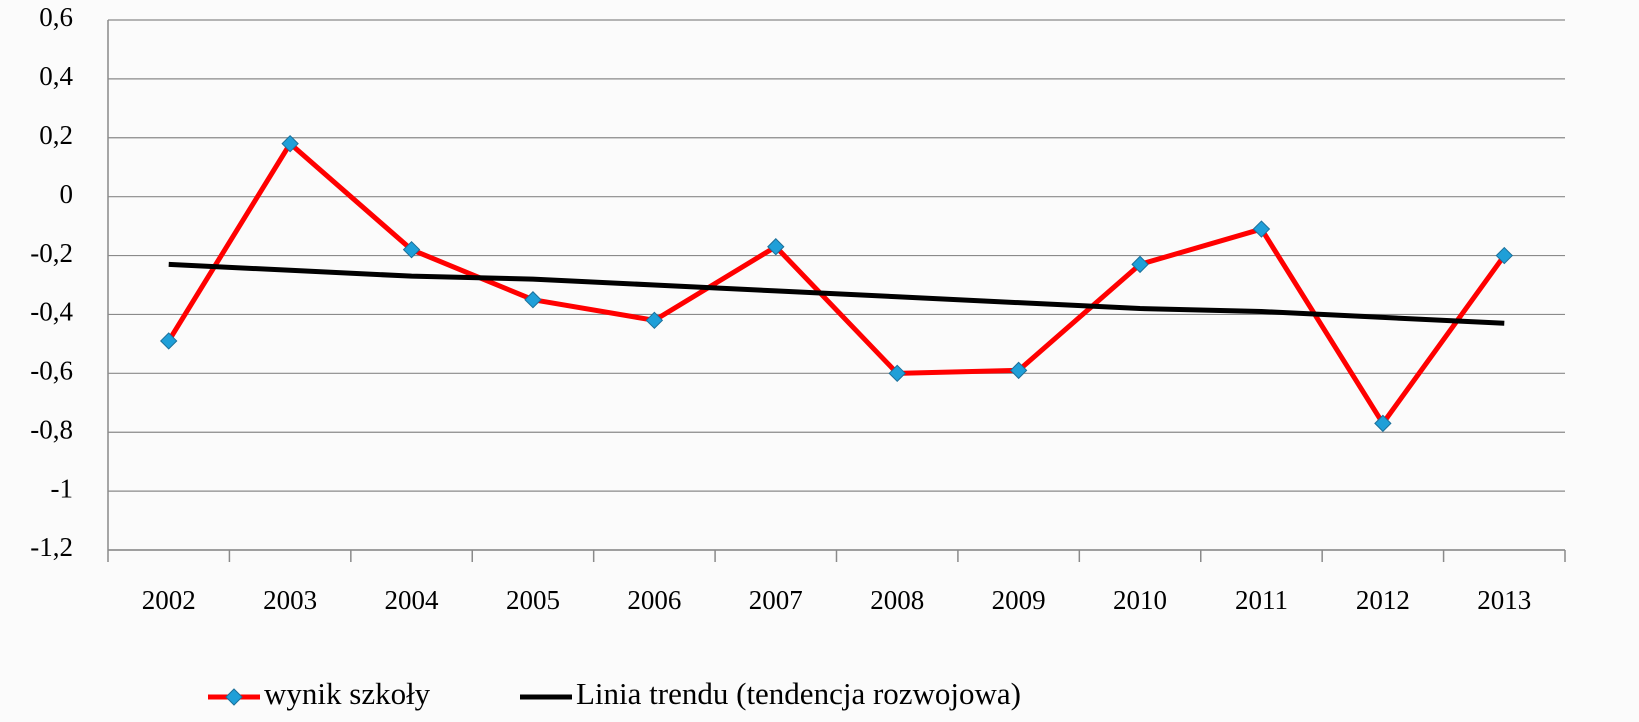 The width and height of the screenshot is (1639, 722). Describe the element at coordinates (51, 371) in the screenshot. I see `y-tick-label: -0,6` at that location.